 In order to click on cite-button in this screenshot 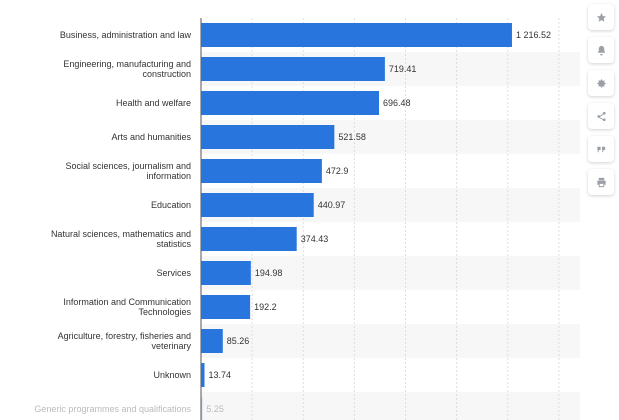, I will do `click(601, 149)`.